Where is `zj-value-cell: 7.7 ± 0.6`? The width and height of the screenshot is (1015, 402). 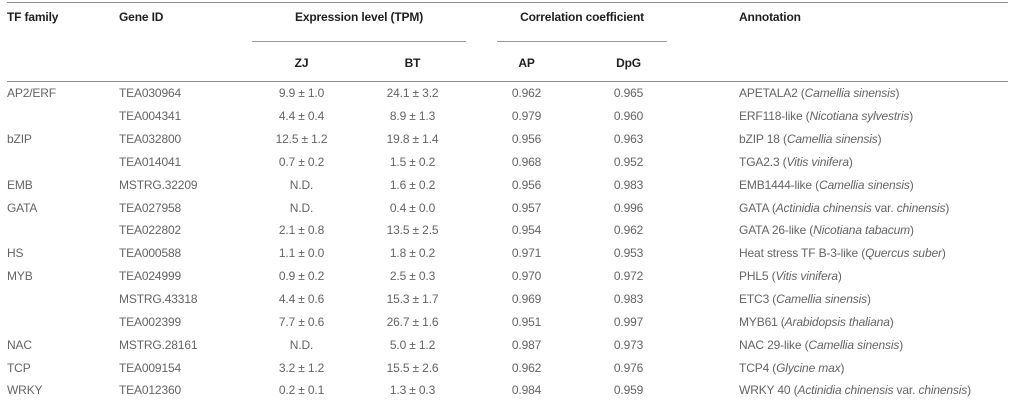 zj-value-cell: 7.7 ± 0.6 is located at coordinates (301, 321).